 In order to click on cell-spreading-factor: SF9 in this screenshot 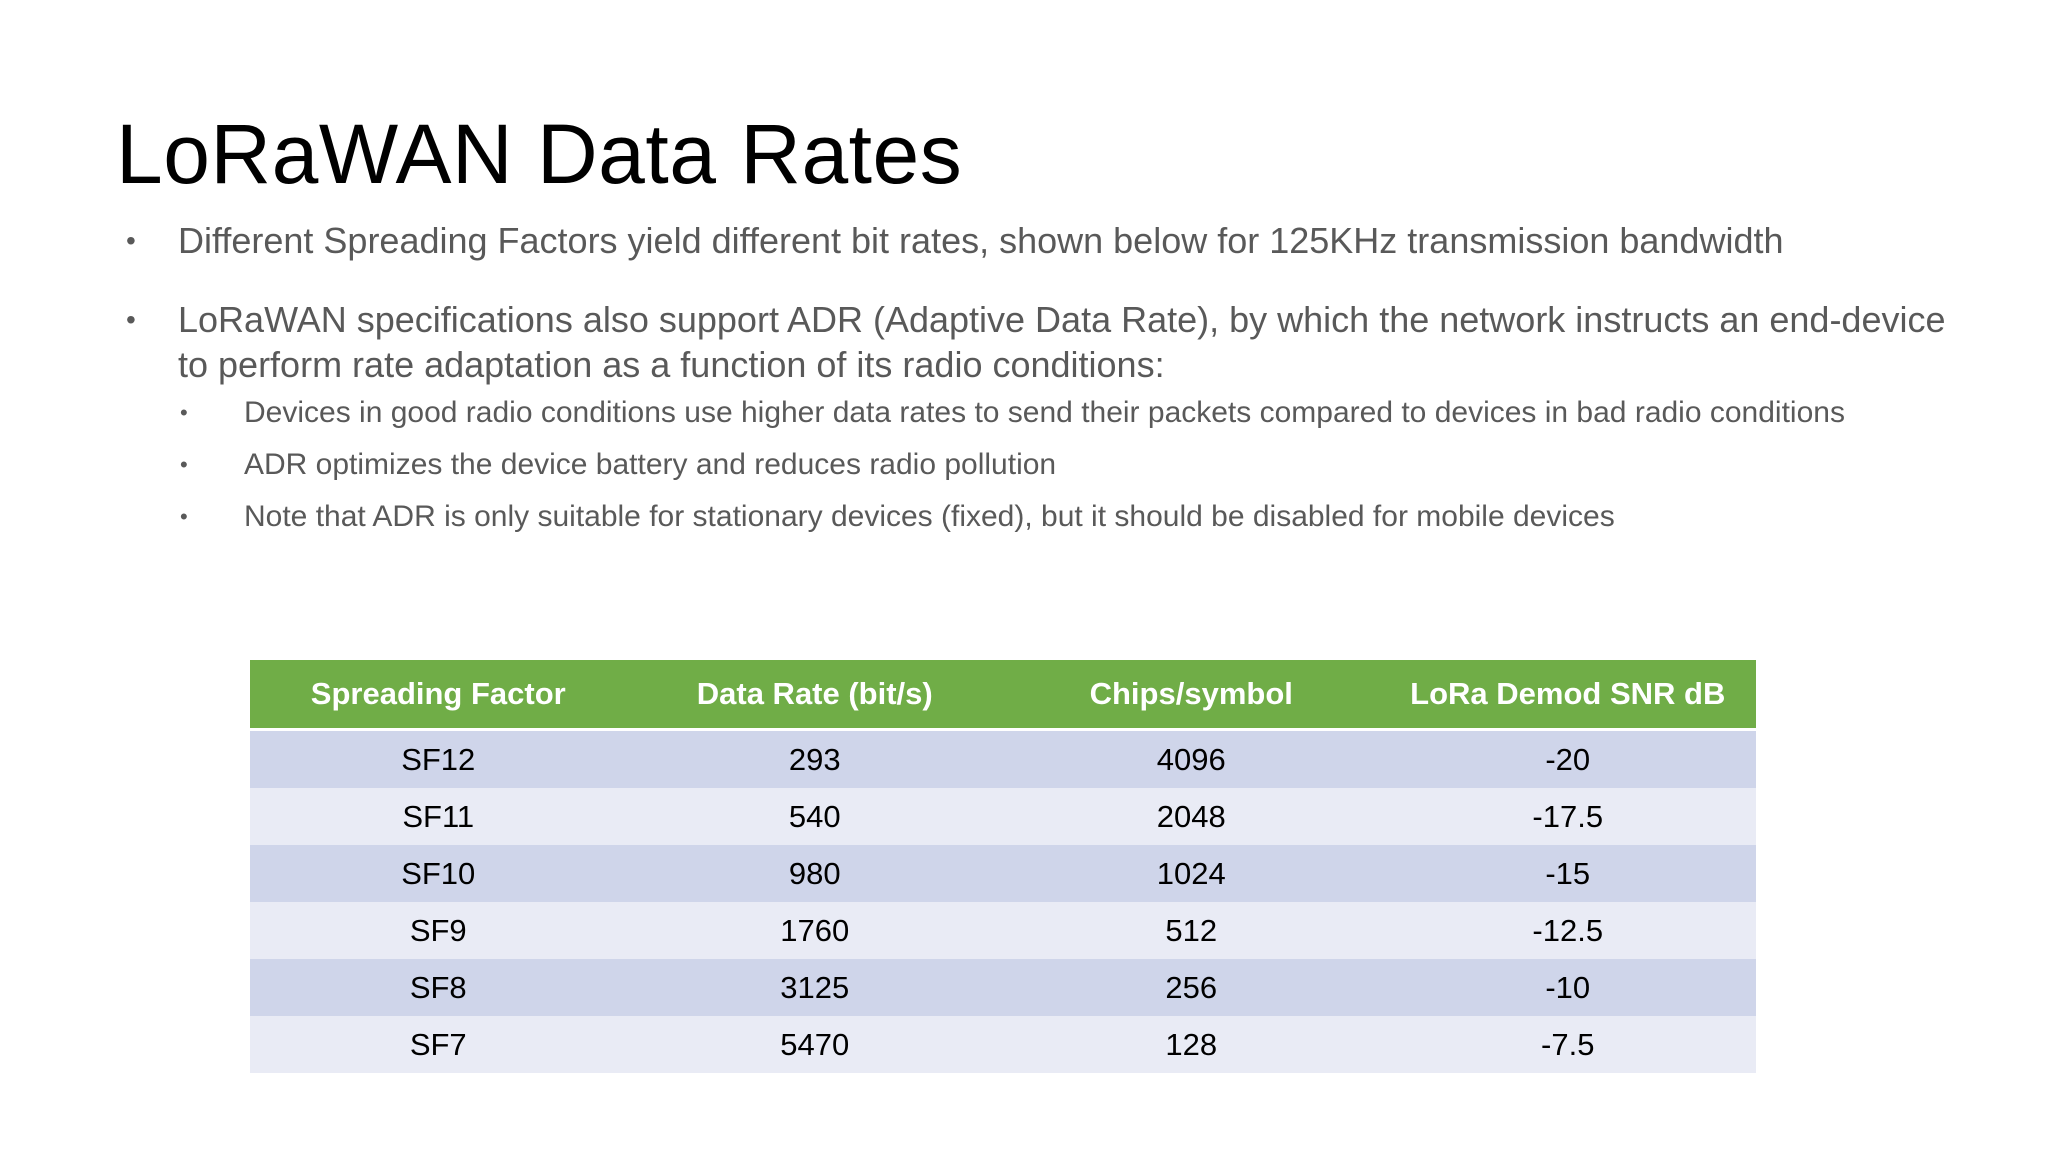, I will do `click(438, 930)`.